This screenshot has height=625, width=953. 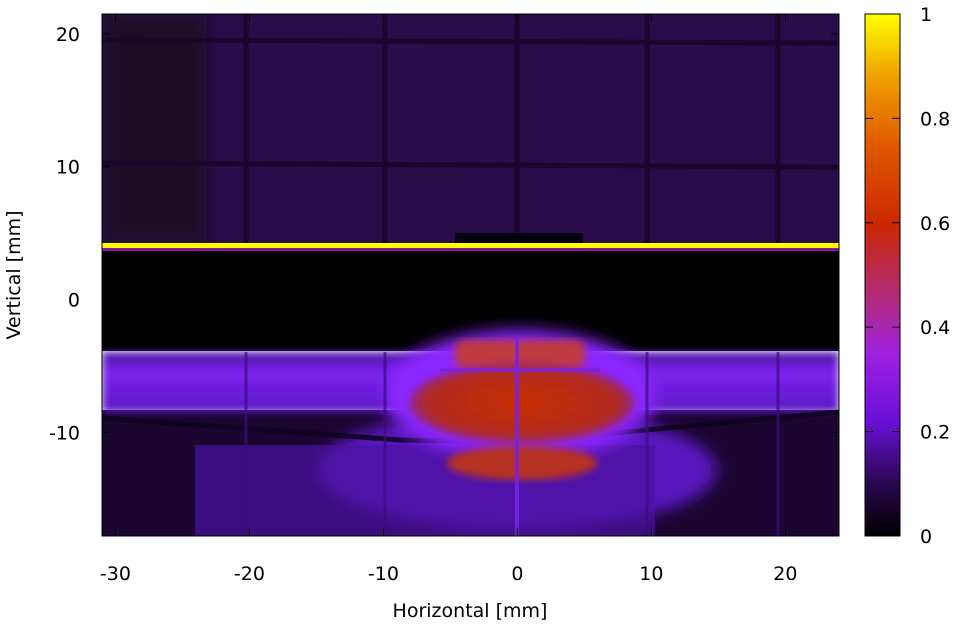 What do you see at coordinates (651, 574) in the screenshot?
I see `x-tick-label: 10` at bounding box center [651, 574].